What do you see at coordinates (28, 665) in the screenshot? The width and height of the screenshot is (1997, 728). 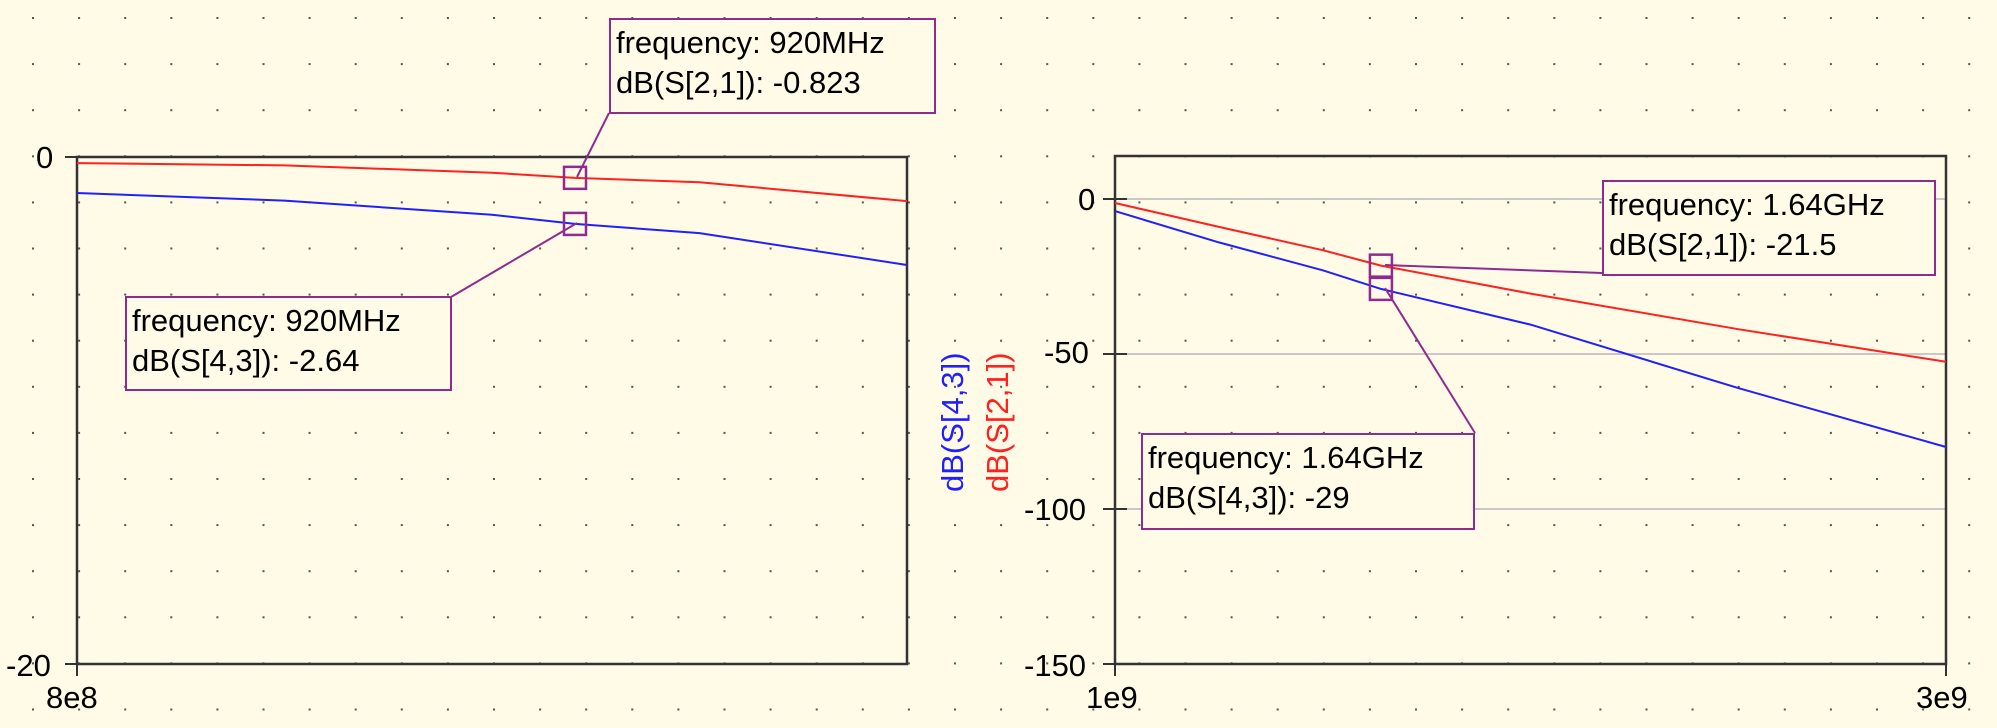 I see `left-y-tick-min: -20` at bounding box center [28, 665].